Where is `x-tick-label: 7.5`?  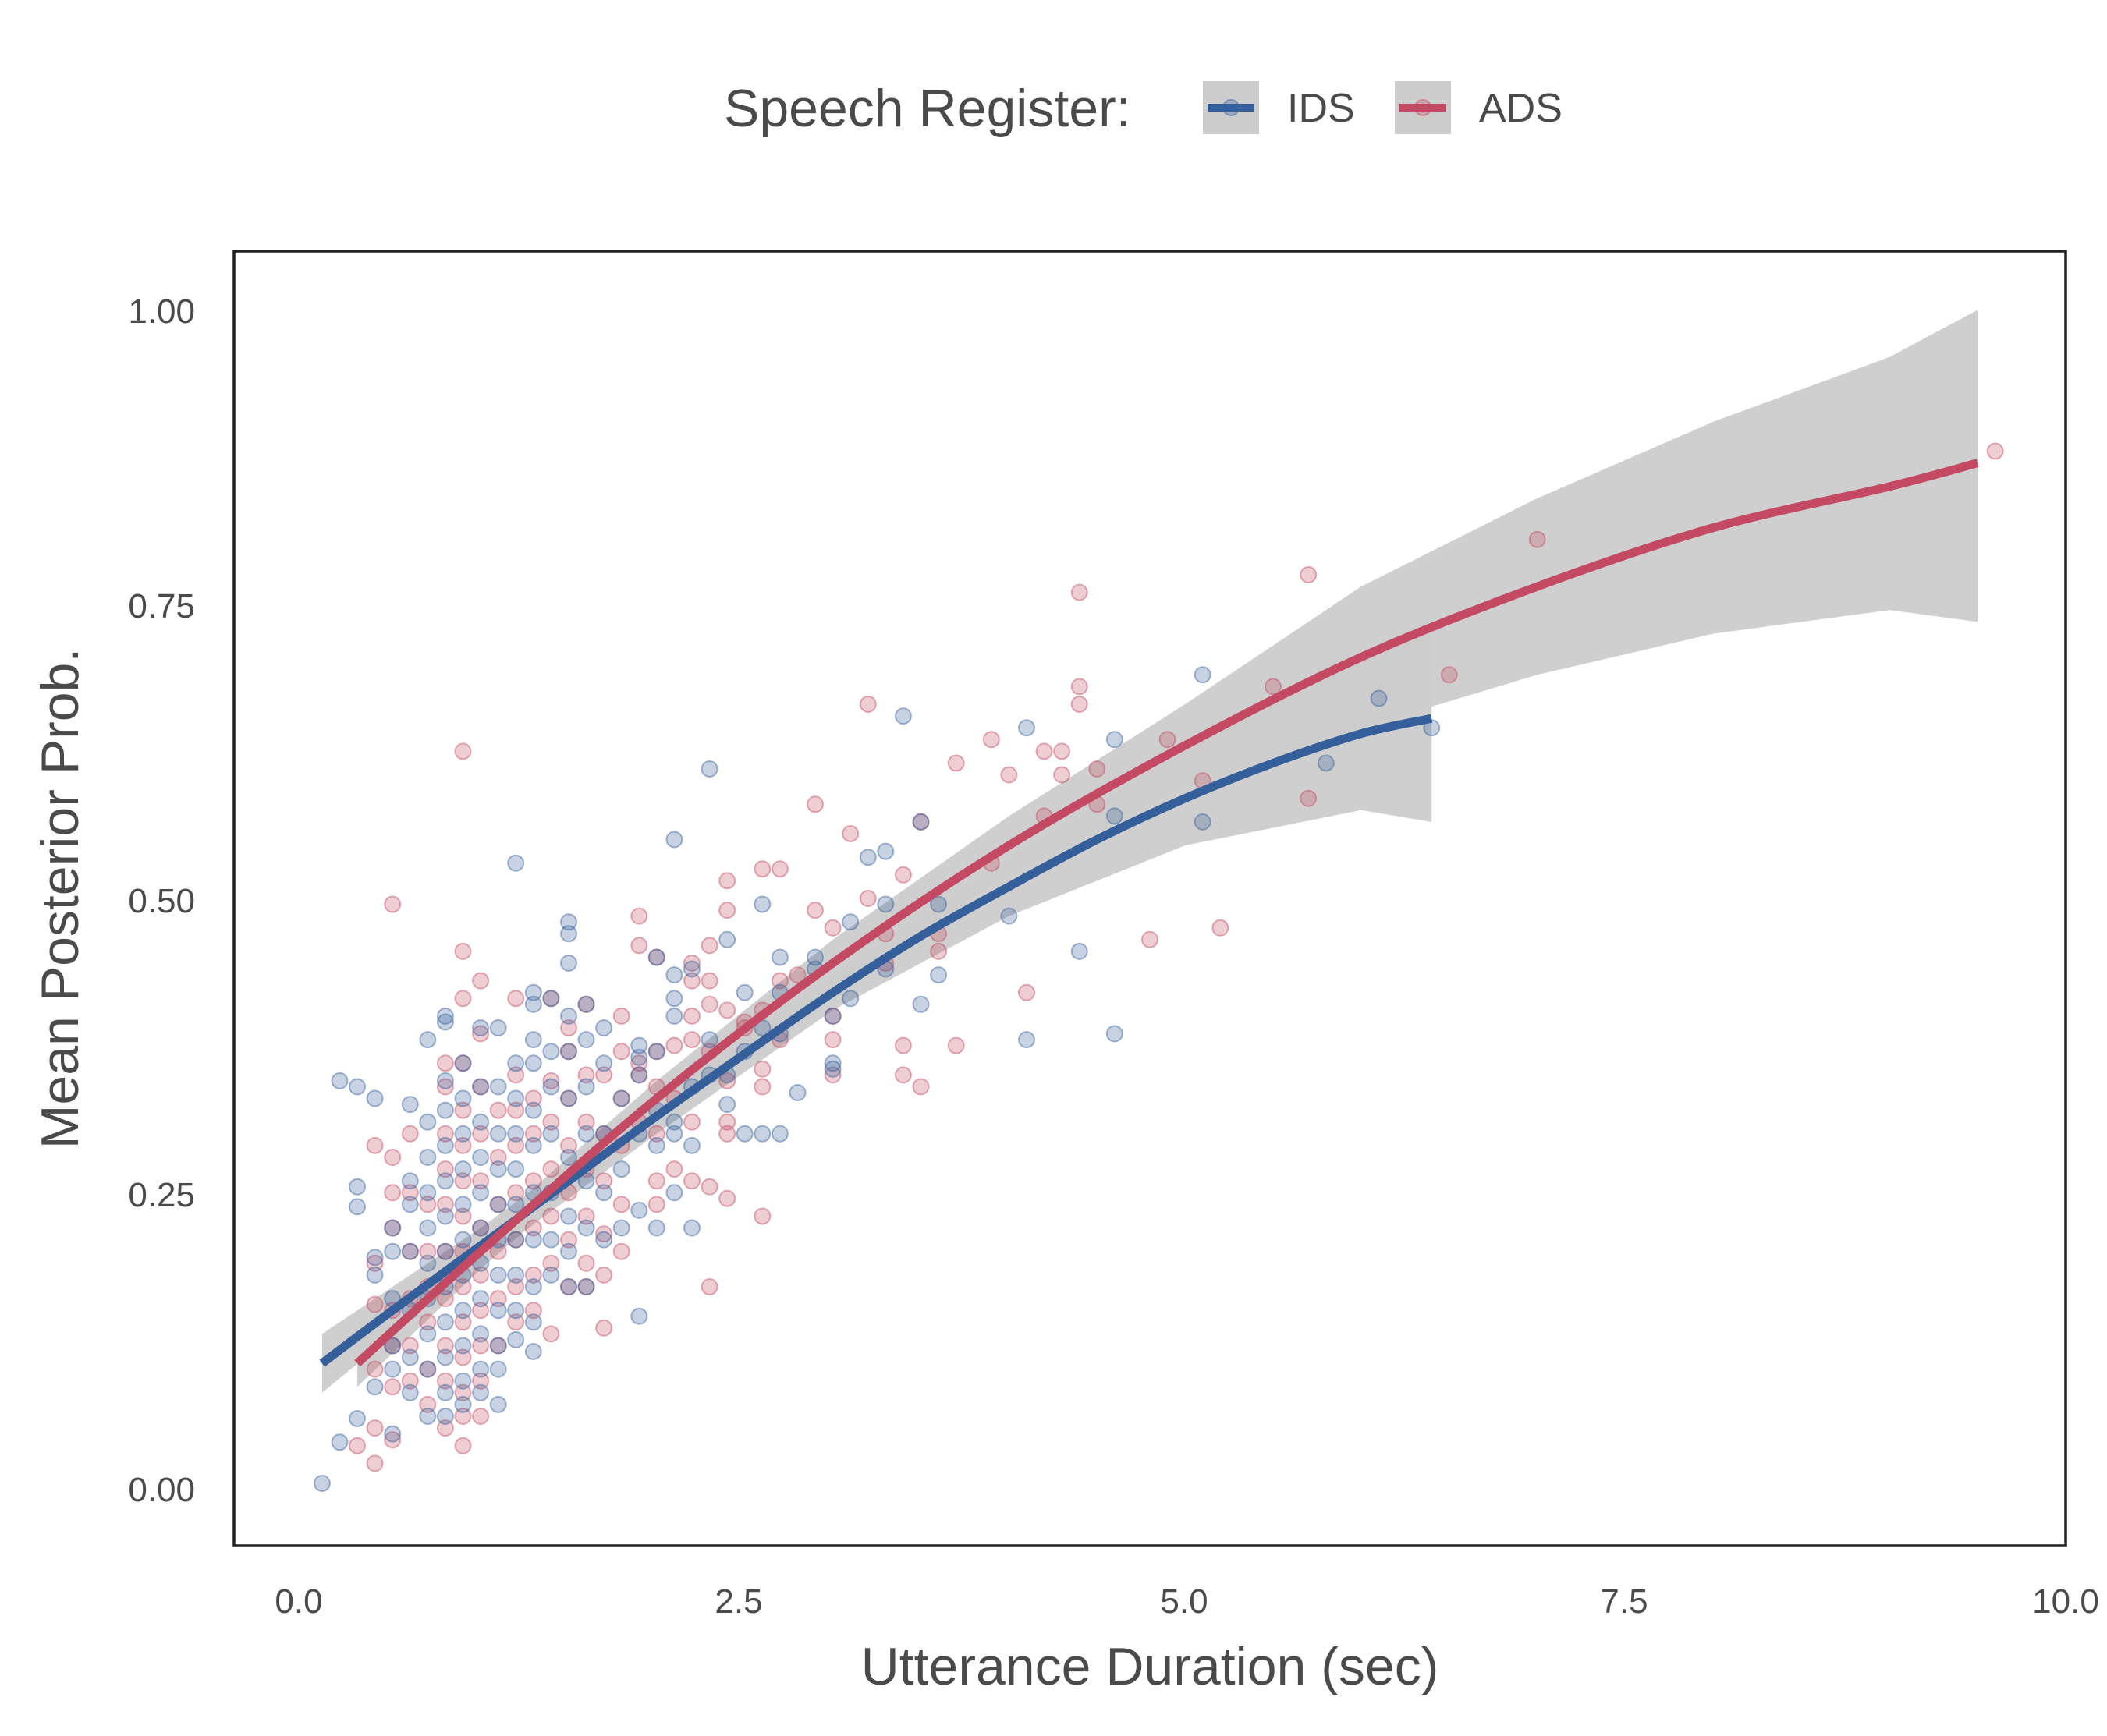
x-tick-label: 7.5 is located at coordinates (1624, 1601).